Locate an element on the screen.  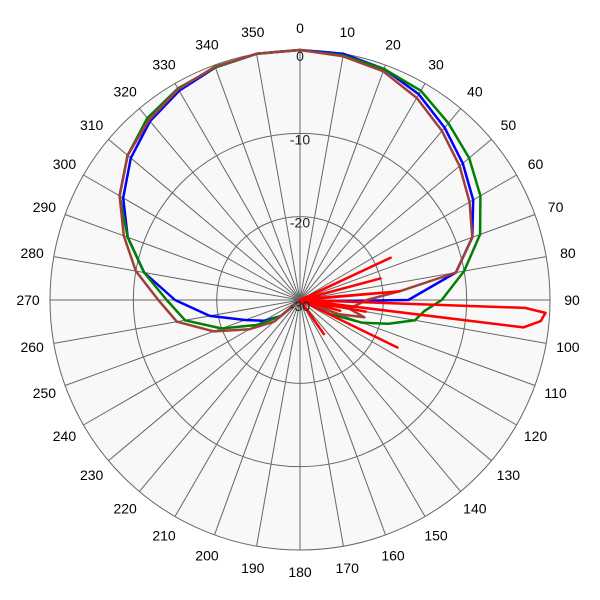
angle-tick-label: 50 is located at coordinates (509, 125).